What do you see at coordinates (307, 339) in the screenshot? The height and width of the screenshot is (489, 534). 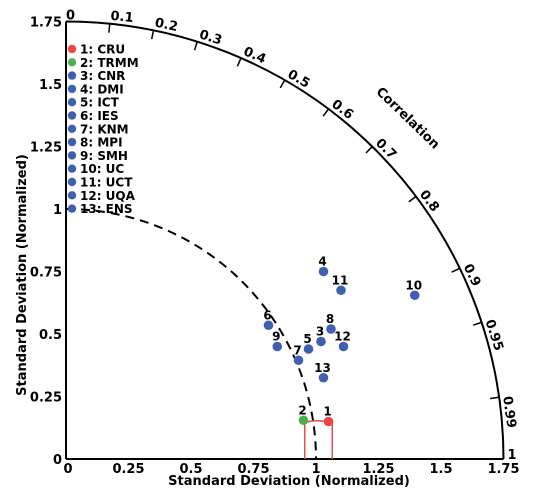 I see `data-point-label: 5` at bounding box center [307, 339].